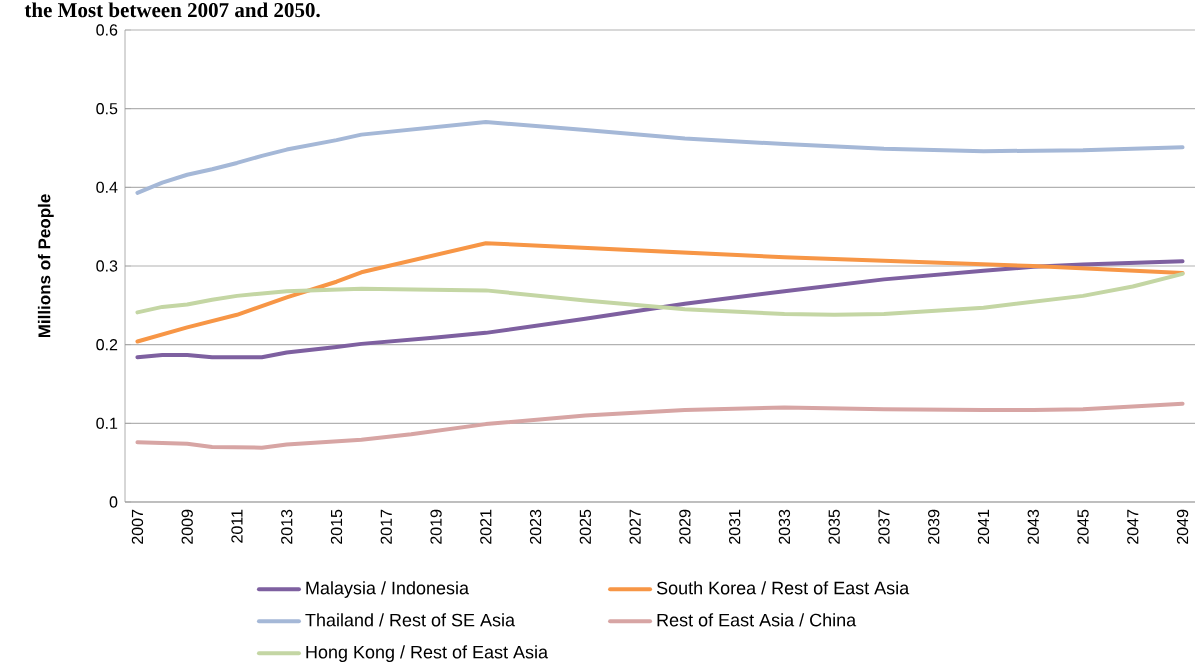  I want to click on x-tick-label: 2025, so click(585, 526).